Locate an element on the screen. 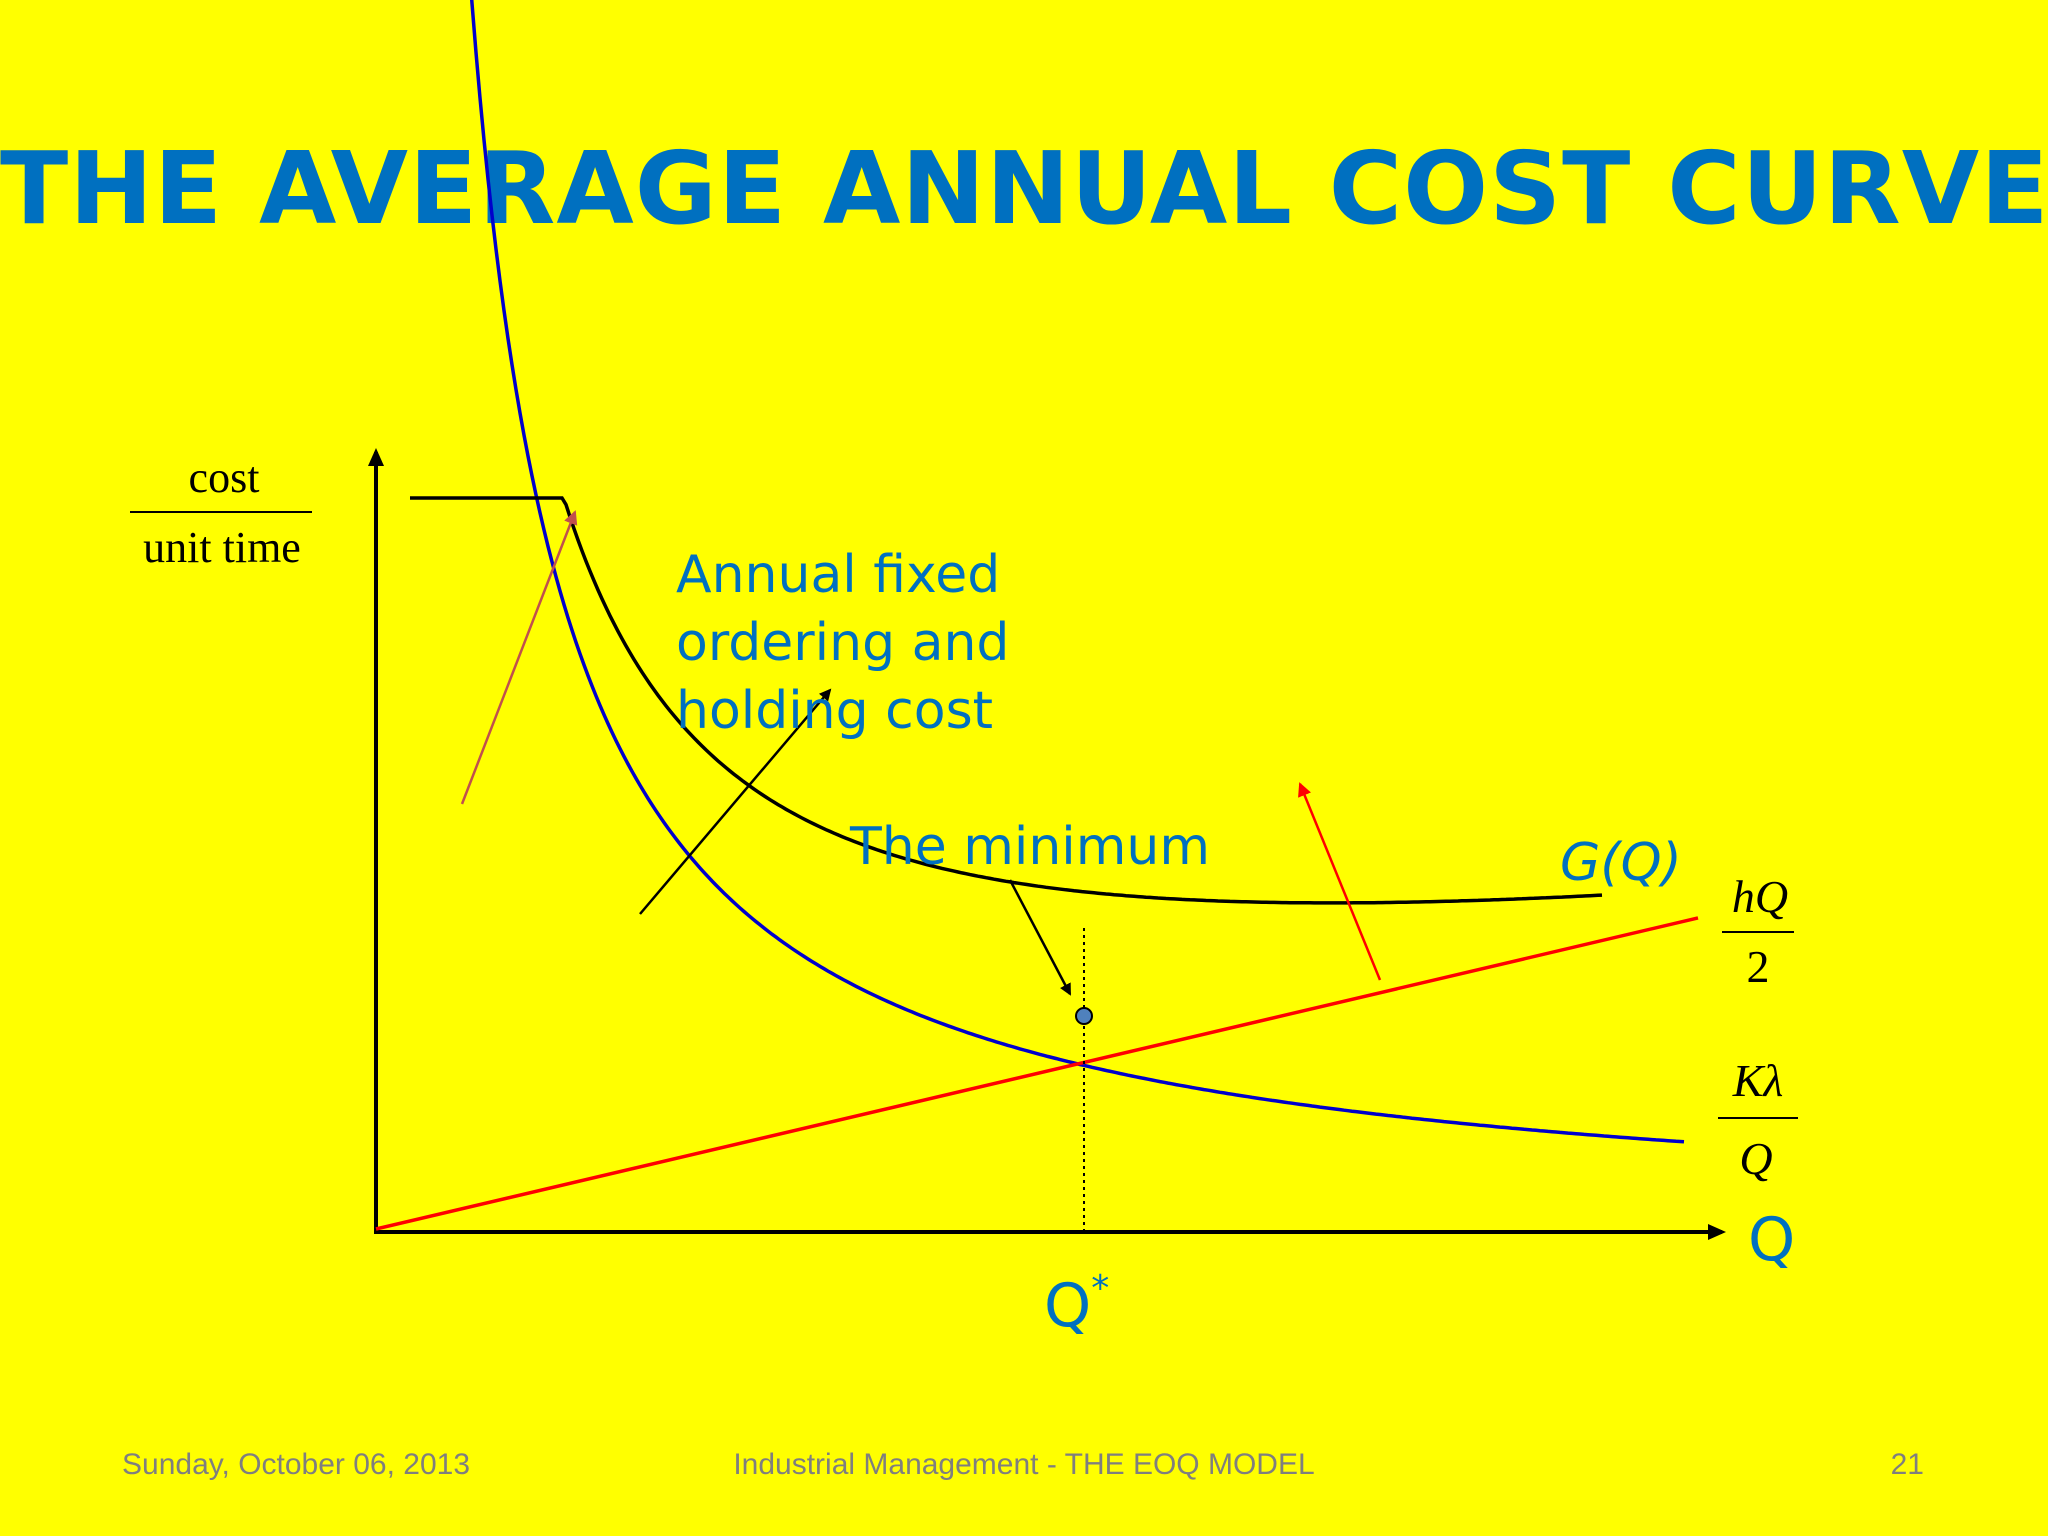 This screenshot has height=1536, width=2048. optimum-label: Q* is located at coordinates (1076, 1304).